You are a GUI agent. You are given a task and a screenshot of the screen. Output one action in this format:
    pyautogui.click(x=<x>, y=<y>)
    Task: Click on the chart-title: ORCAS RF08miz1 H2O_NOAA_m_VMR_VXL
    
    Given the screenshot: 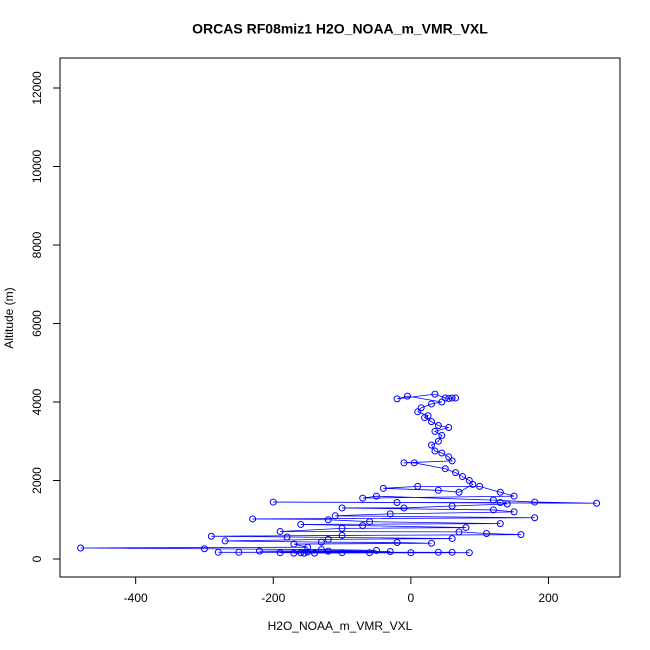 What is the action you would take?
    pyautogui.click(x=340, y=29)
    